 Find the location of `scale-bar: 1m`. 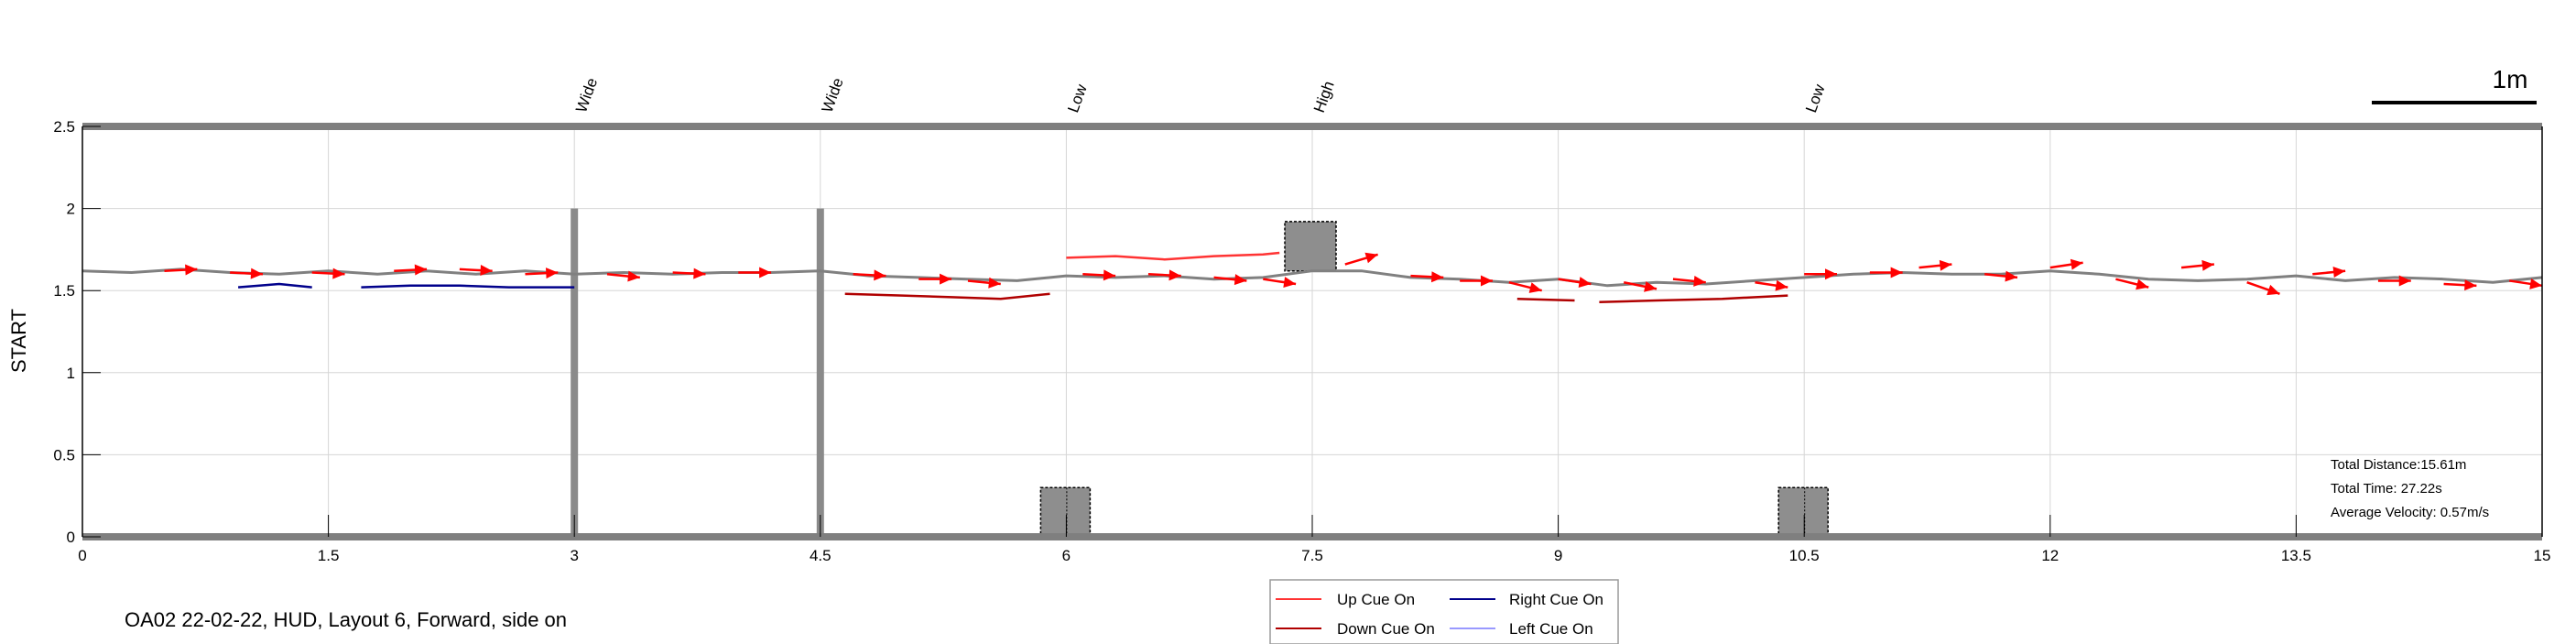

scale-bar: 1m is located at coordinates (2454, 85).